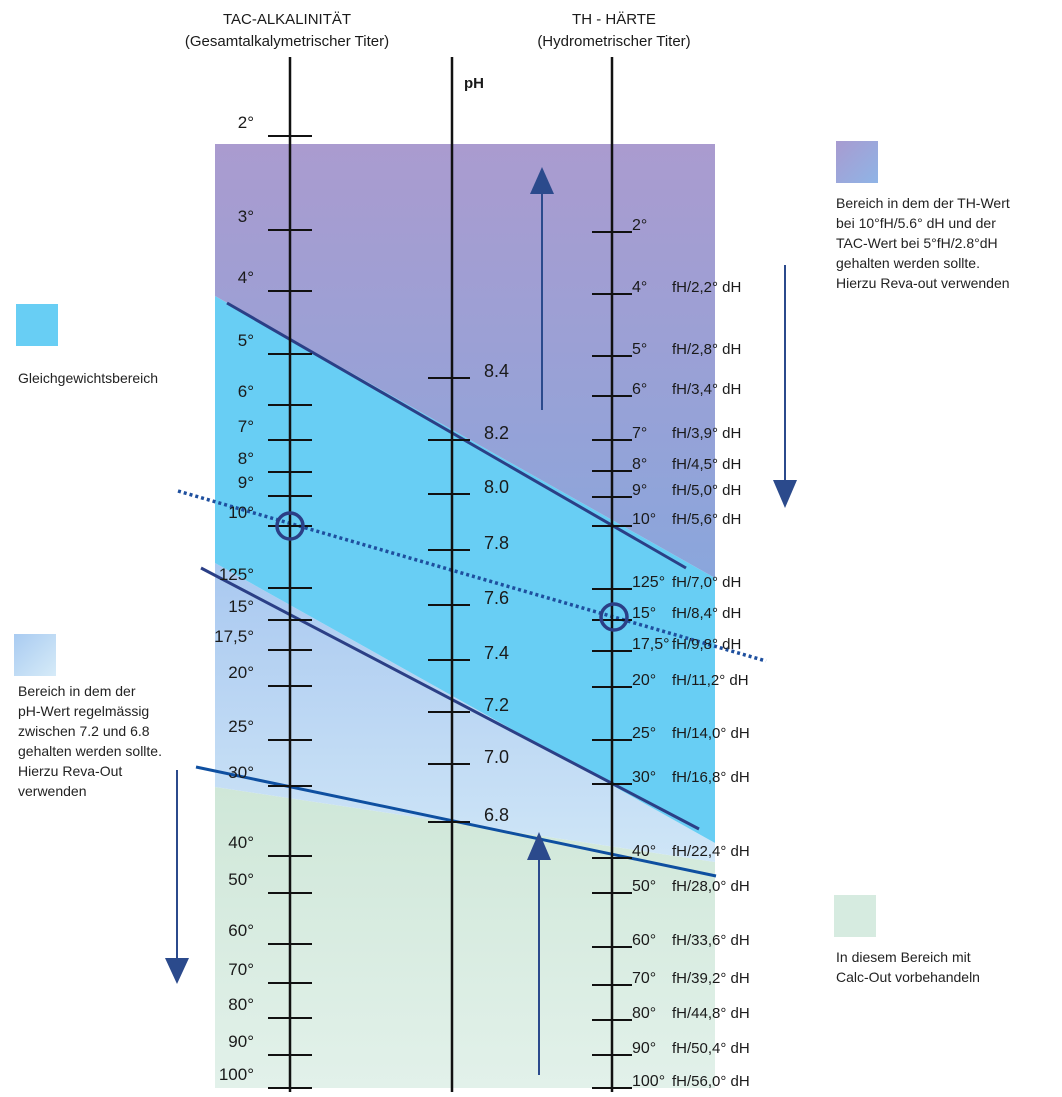 The width and height of the screenshot is (1062, 1097). I want to click on tac-tick-label: 80°, so click(241, 1004).